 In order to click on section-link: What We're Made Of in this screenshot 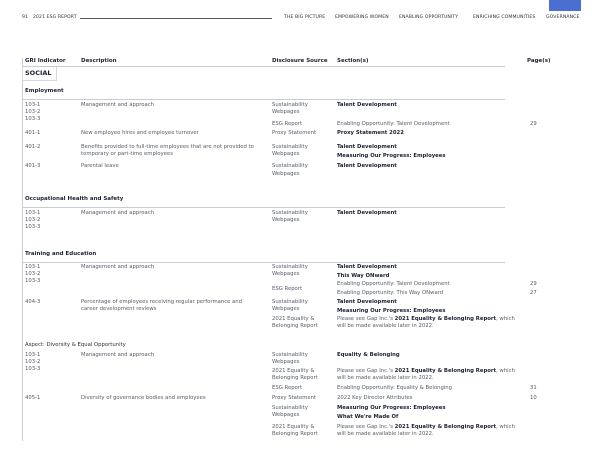, I will do `click(368, 417)`.